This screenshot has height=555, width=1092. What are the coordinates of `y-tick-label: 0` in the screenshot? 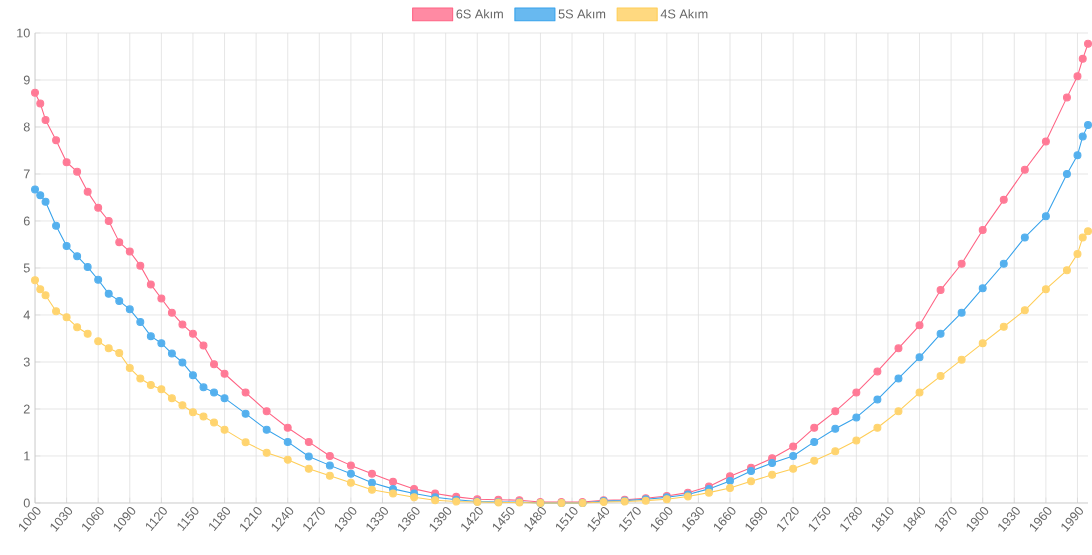 It's located at (26, 503).